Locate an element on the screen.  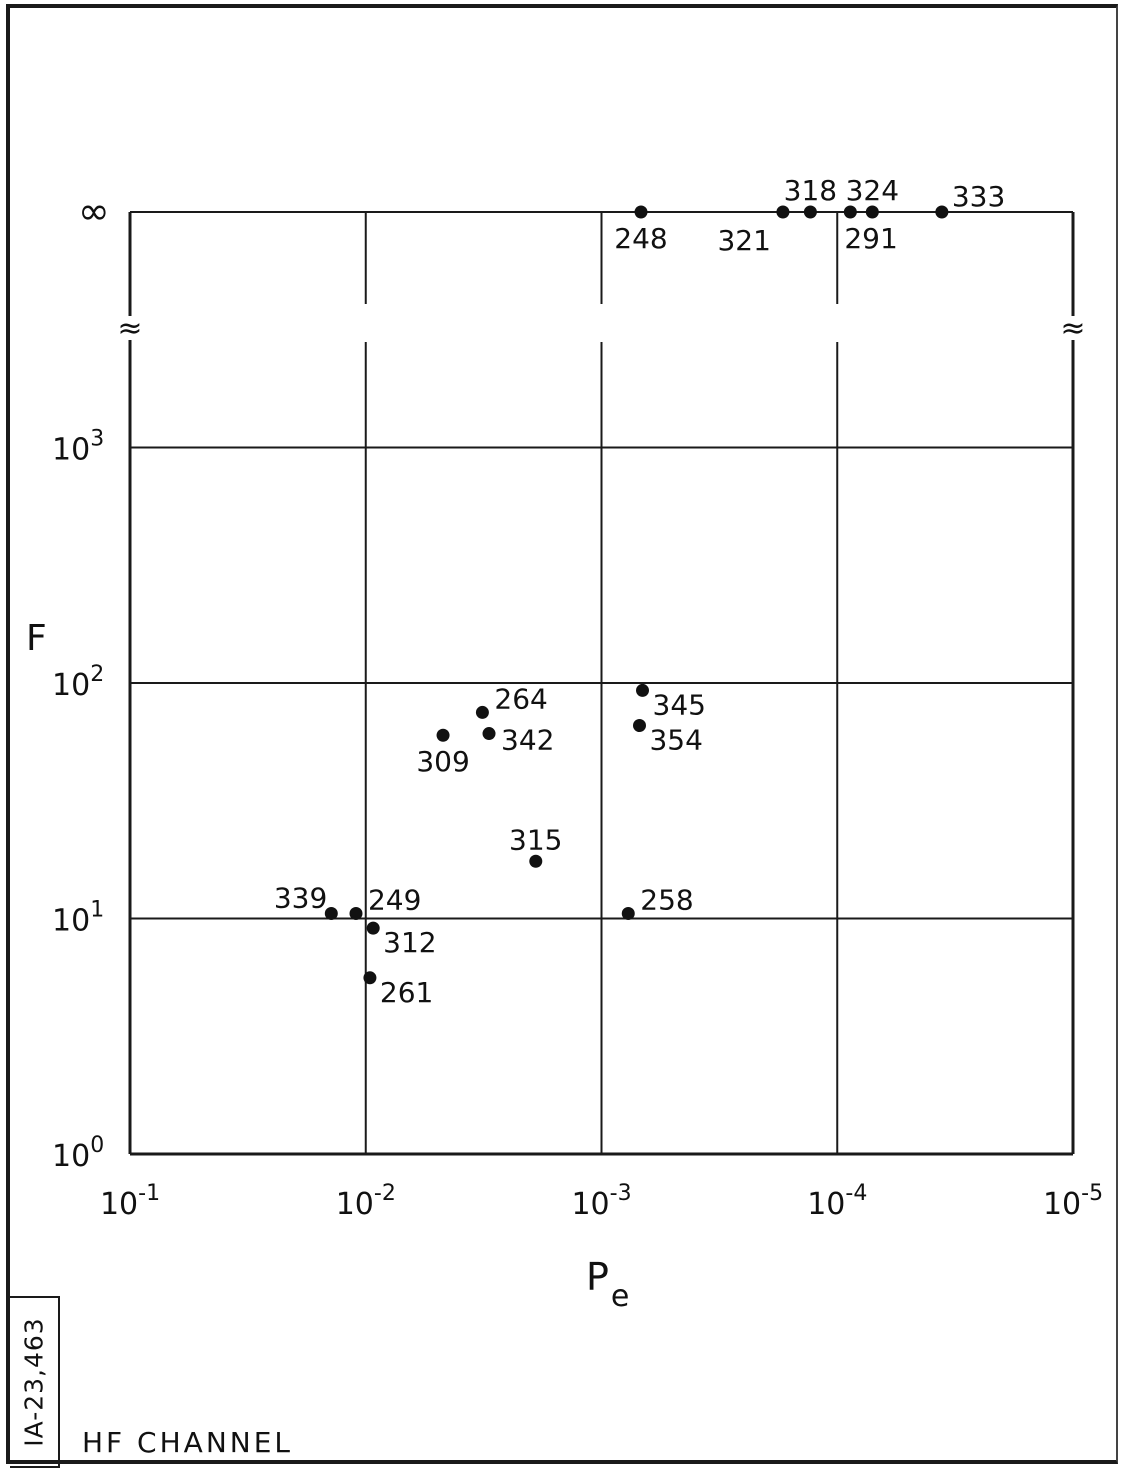
y-tick-exponent: 1 is located at coordinates (97, 910).